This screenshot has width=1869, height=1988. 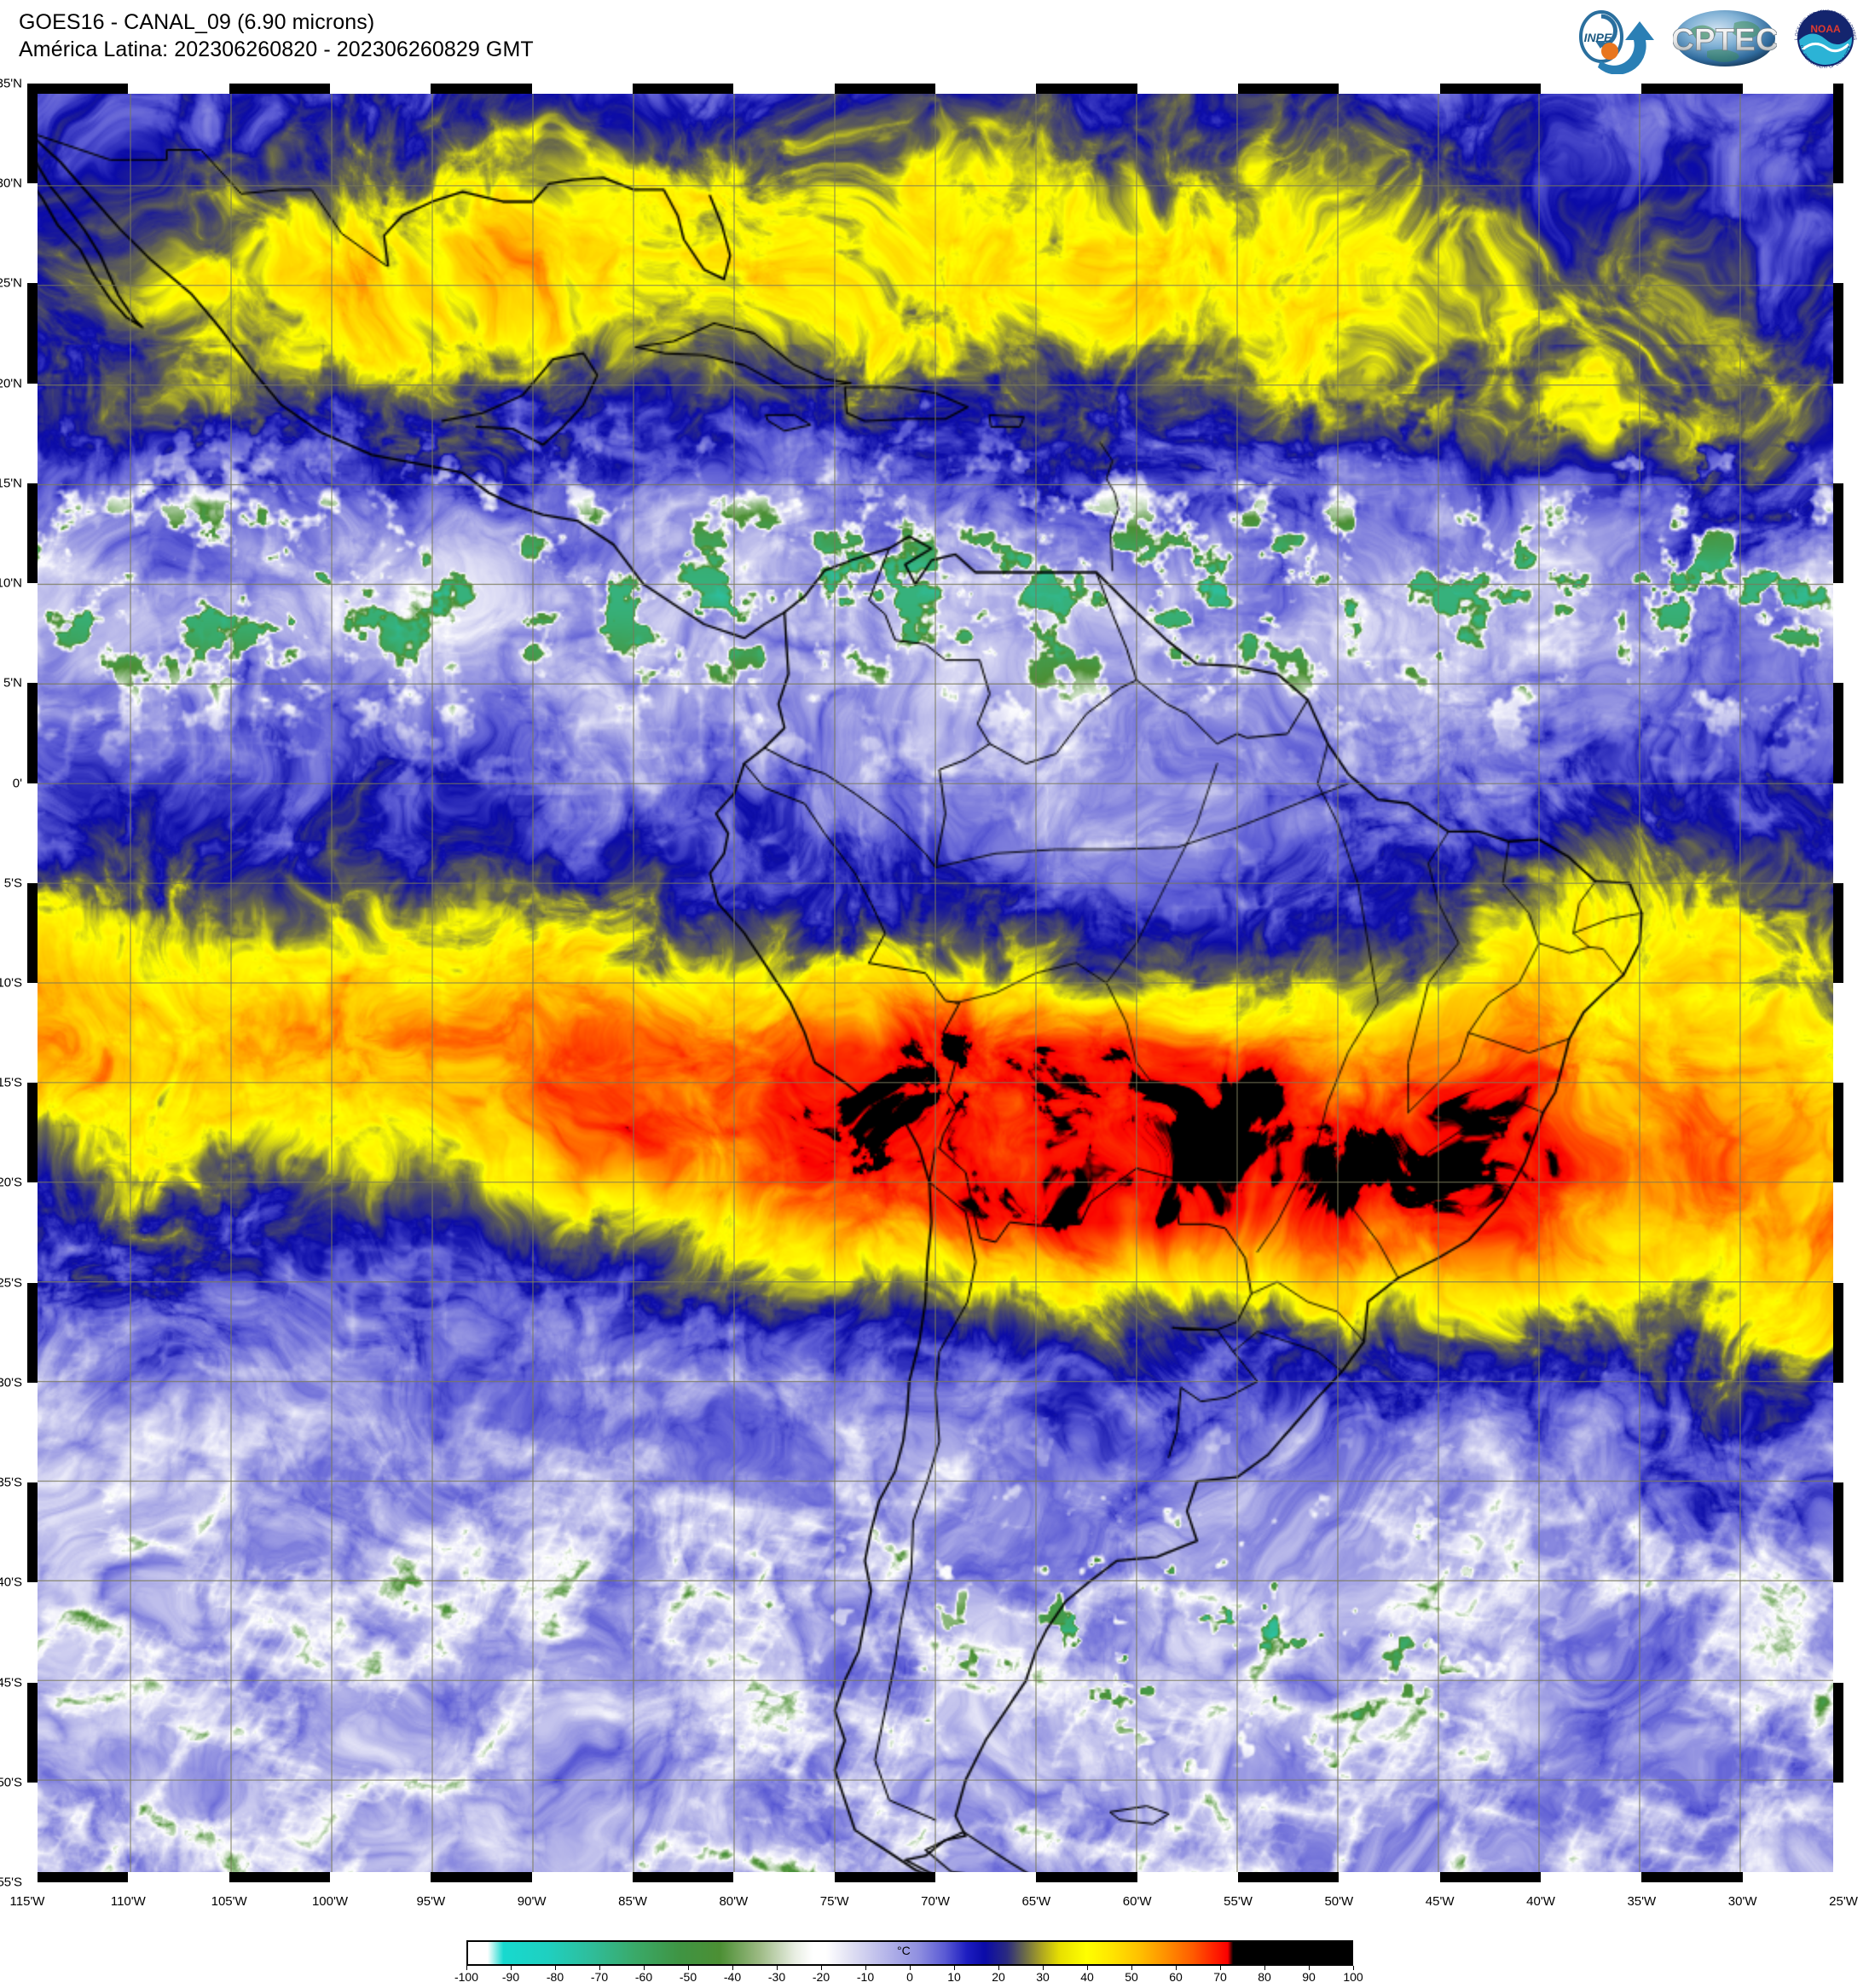 What do you see at coordinates (532, 1901) in the screenshot?
I see `longitude-tick-label: 90'W` at bounding box center [532, 1901].